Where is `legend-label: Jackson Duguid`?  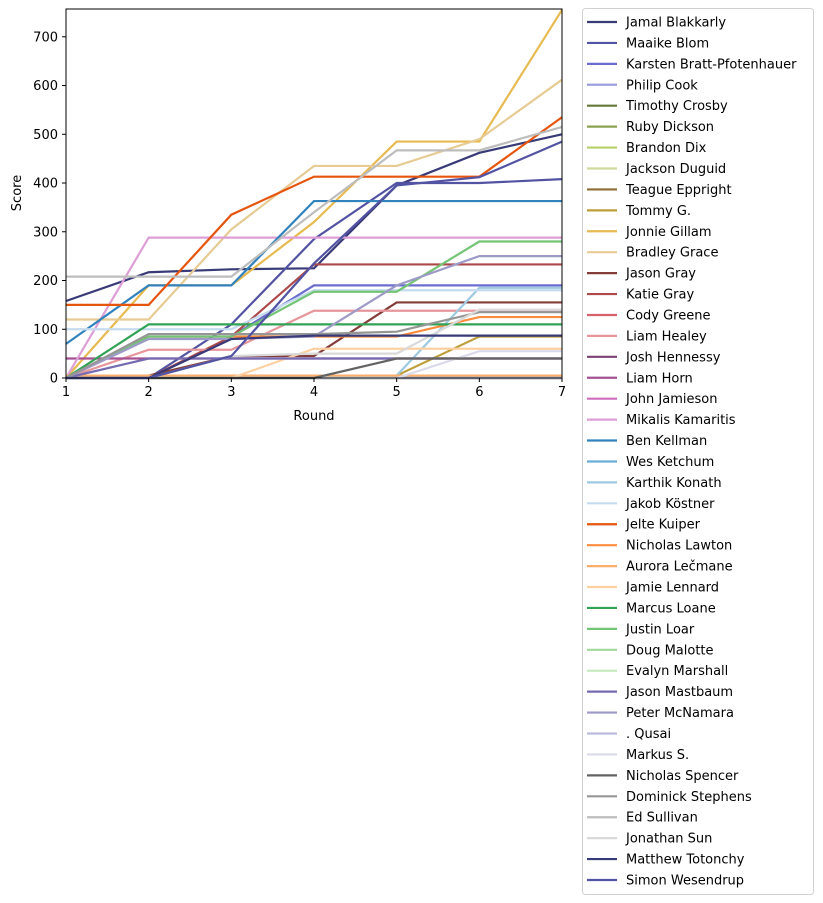 legend-label: Jackson Duguid is located at coordinates (675, 169).